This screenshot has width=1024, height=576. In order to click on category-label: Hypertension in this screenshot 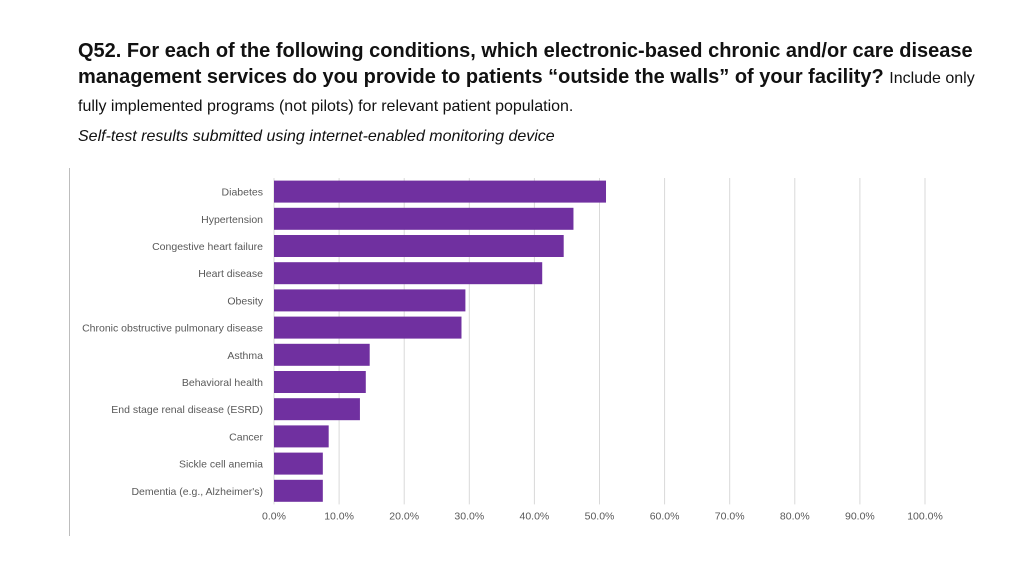, I will do `click(232, 220)`.